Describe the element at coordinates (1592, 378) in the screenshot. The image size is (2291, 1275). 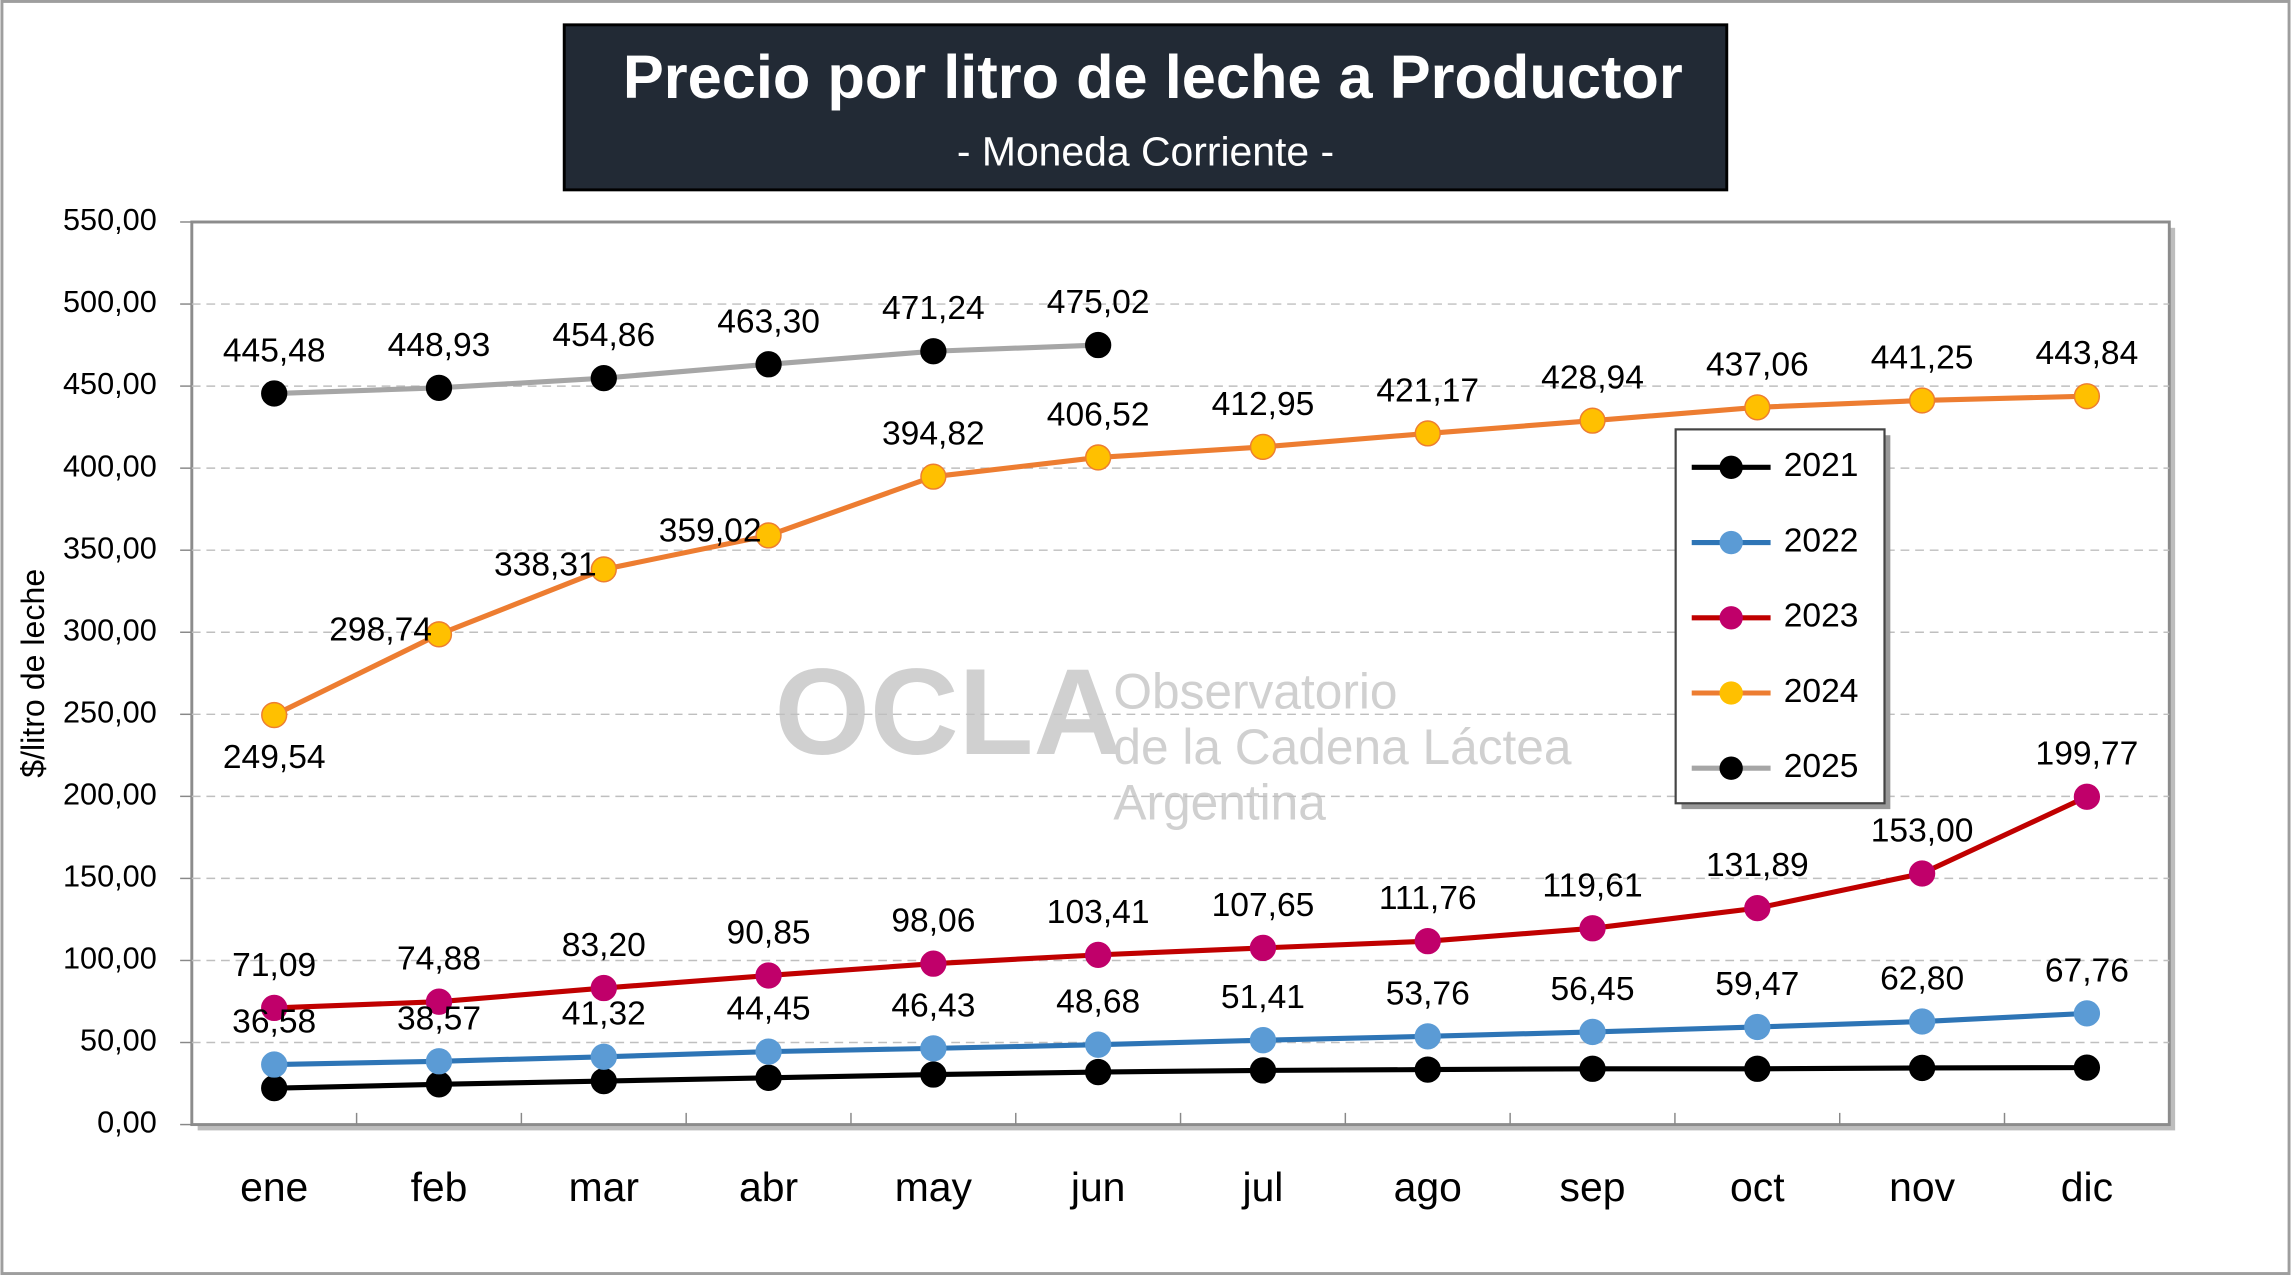
I see `data-label: 428,94` at that location.